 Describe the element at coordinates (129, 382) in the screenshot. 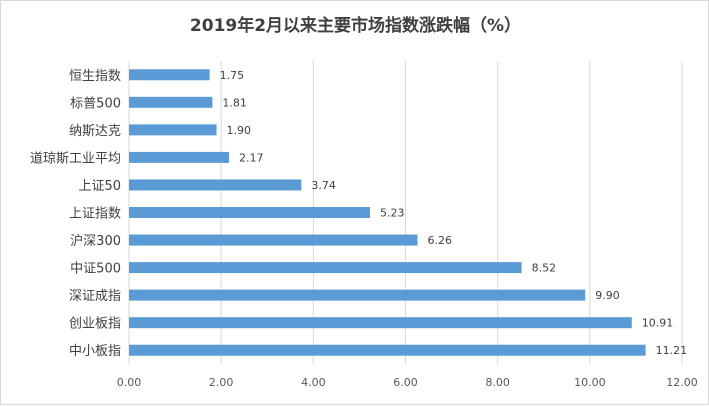

I see `x-tick-label: 0.00` at that location.